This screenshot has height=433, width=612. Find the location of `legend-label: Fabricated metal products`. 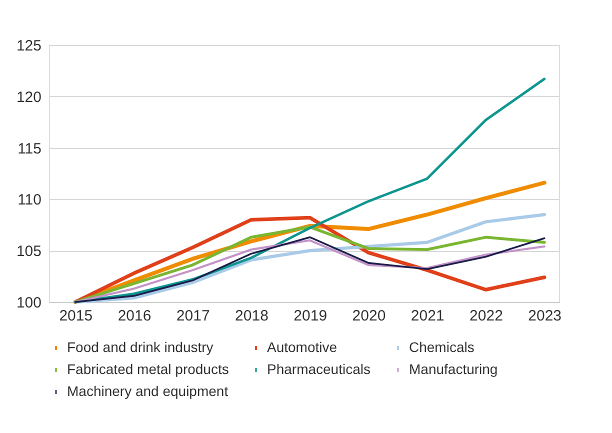

legend-label: Fabricated metal products is located at coordinates (148, 369).